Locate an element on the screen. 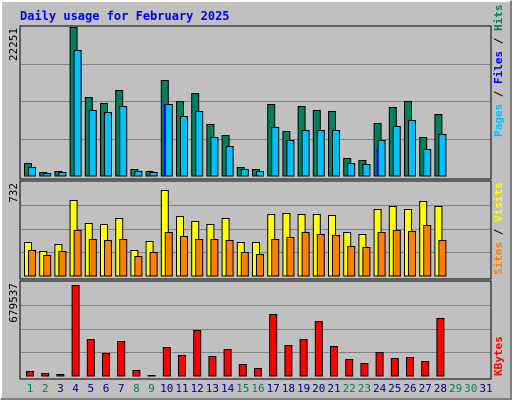 The width and height of the screenshot is (512, 404). day-label: 17 is located at coordinates (273, 388).